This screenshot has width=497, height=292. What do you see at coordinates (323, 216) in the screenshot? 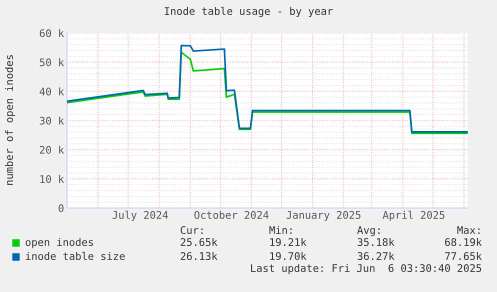
I see `x-tick-label: January 2025` at bounding box center [323, 216].